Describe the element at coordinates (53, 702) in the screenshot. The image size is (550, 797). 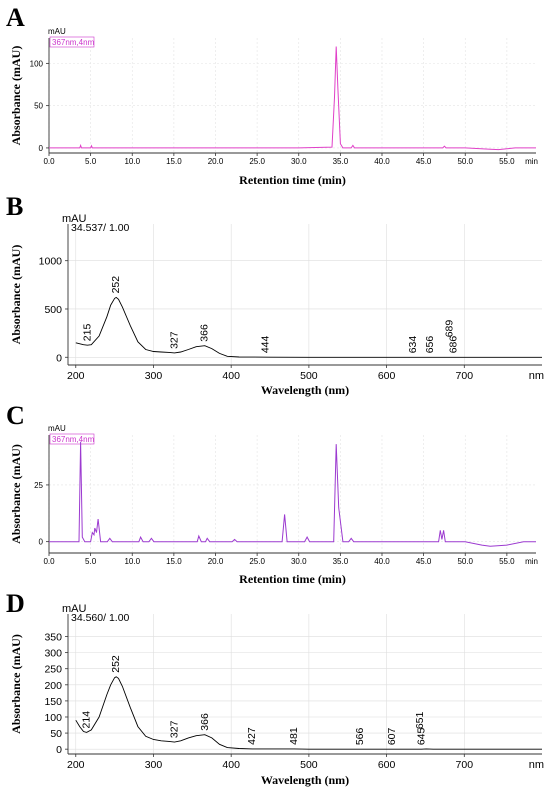
I see `panel-d-y-tick-label: 150` at that location.